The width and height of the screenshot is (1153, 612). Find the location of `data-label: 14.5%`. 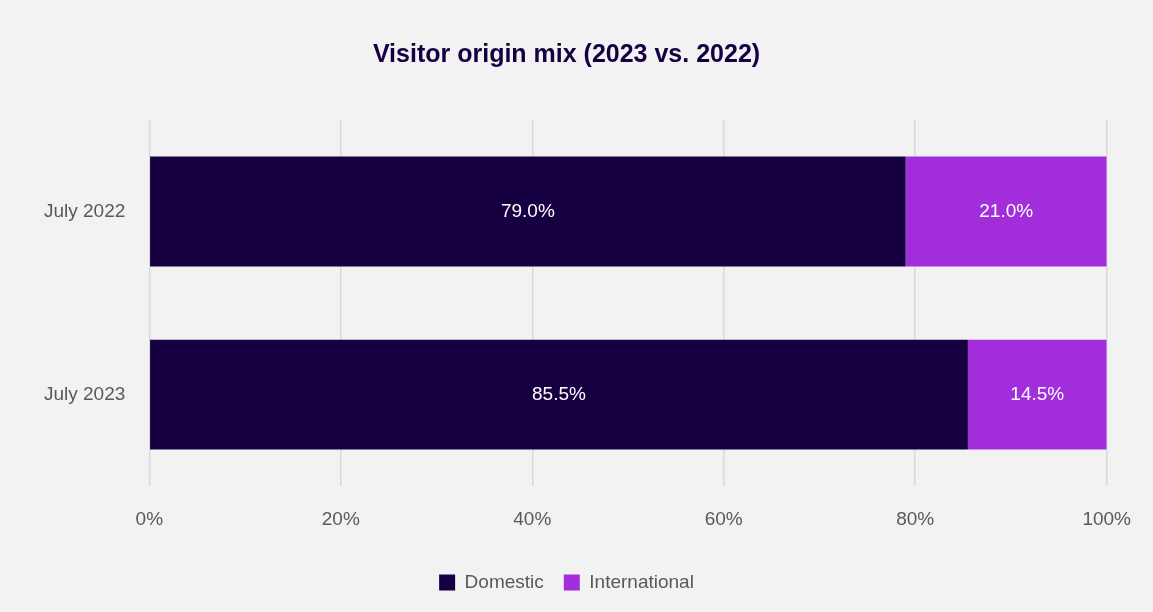

data-label: 14.5% is located at coordinates (1037, 393).